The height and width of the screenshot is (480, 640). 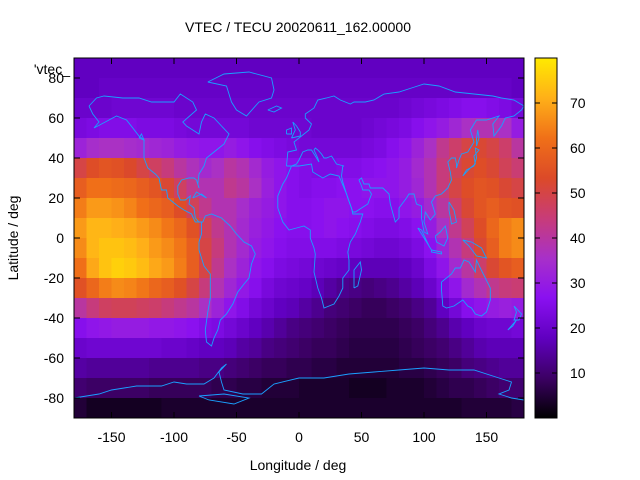 What do you see at coordinates (578, 193) in the screenshot?
I see `colorbar-tick-label: 50` at bounding box center [578, 193].